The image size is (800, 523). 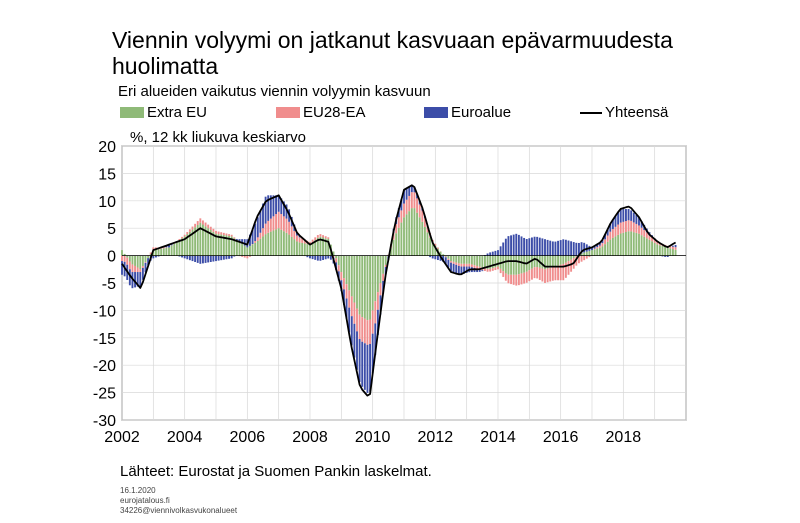 I want to click on footer-date: 16.1.2020, so click(x=138, y=490).